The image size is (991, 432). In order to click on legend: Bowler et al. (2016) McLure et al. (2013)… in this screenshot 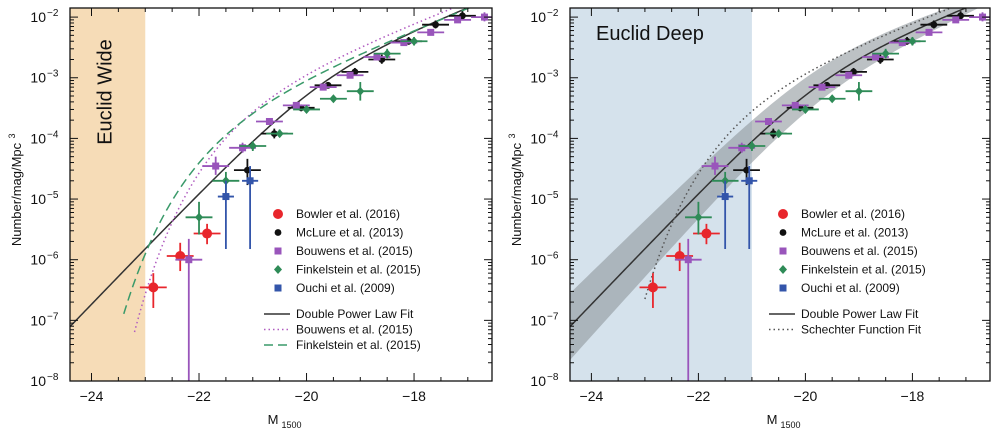, I will do `click(342, 279)`.